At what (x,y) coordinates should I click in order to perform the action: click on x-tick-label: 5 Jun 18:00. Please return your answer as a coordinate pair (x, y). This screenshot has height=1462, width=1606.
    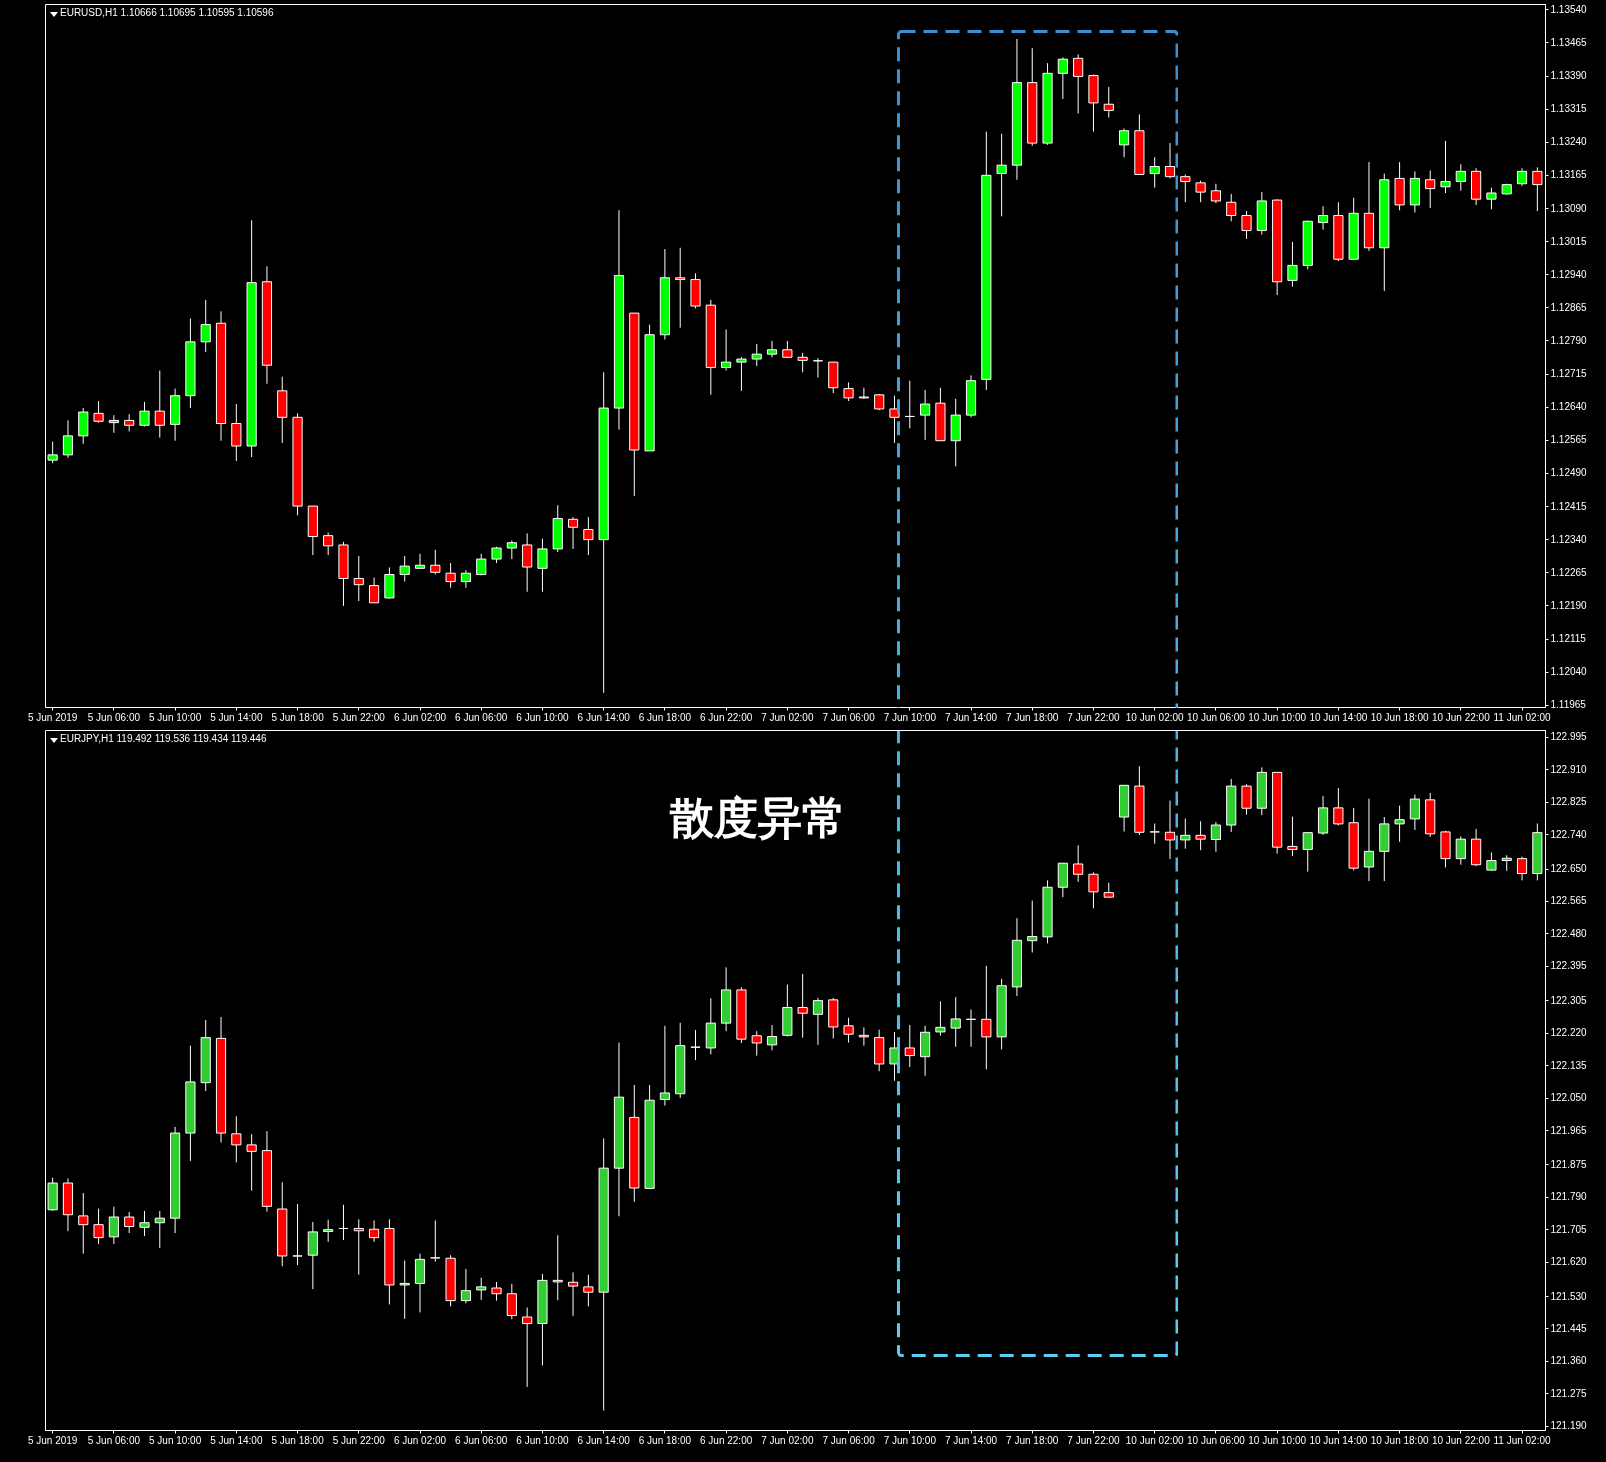
    Looking at the image, I should click on (298, 717).